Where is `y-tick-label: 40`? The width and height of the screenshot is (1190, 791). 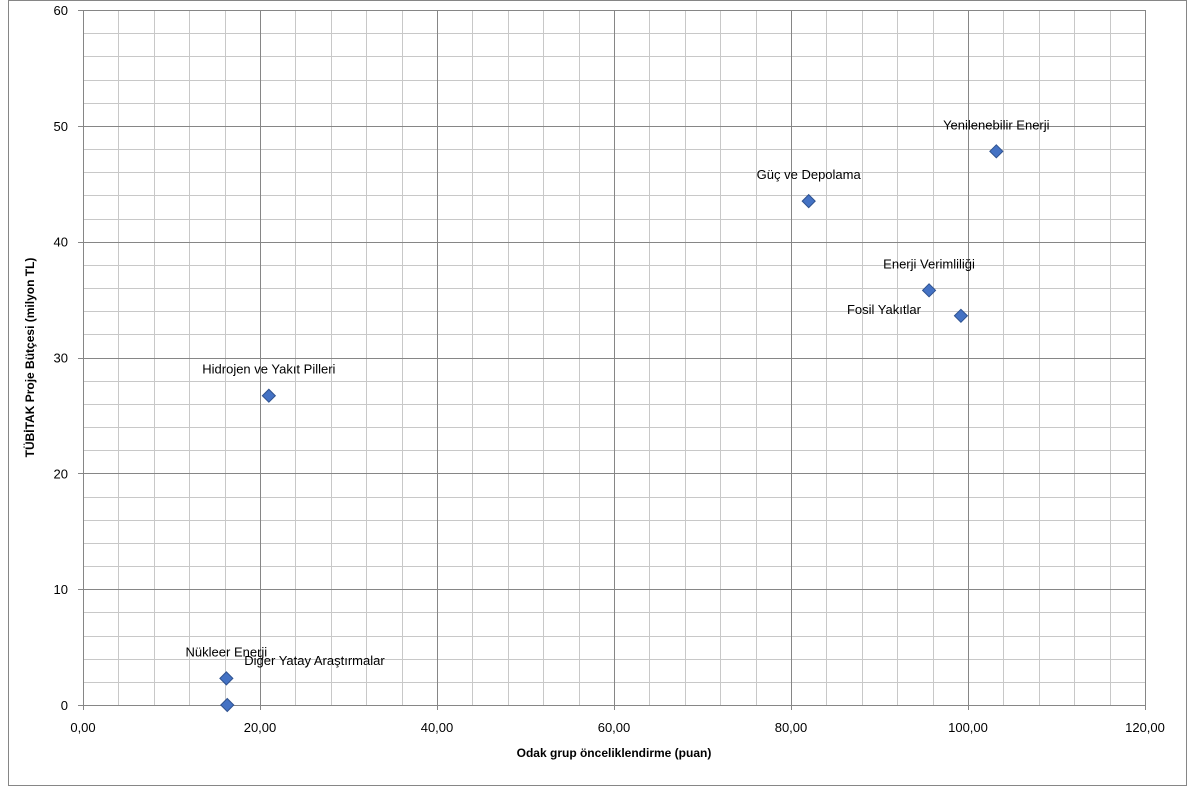 y-tick-label: 40 is located at coordinates (61, 242).